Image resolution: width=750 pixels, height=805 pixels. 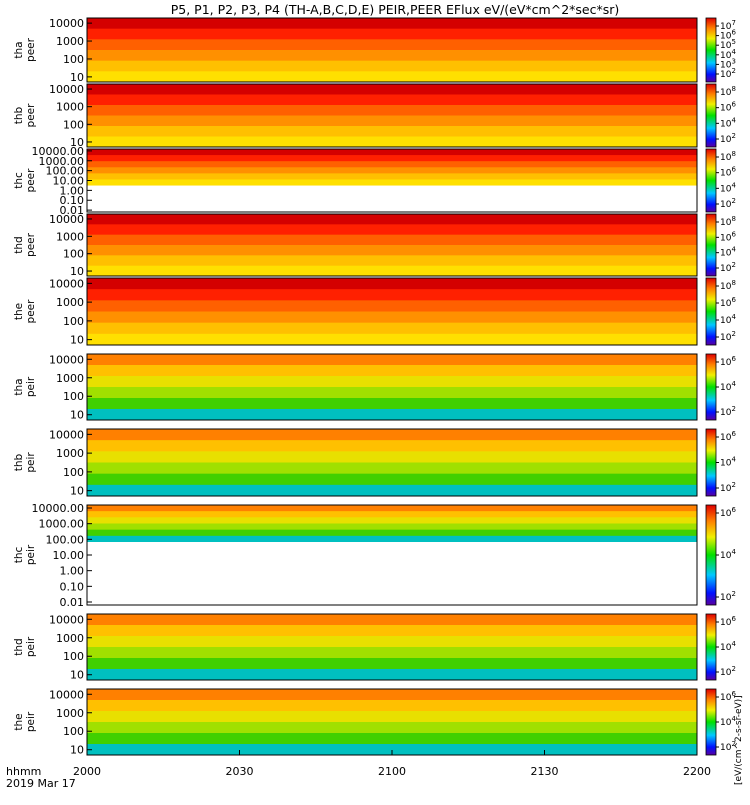 I want to click on x-tick-label: 2030, so click(x=240, y=771).